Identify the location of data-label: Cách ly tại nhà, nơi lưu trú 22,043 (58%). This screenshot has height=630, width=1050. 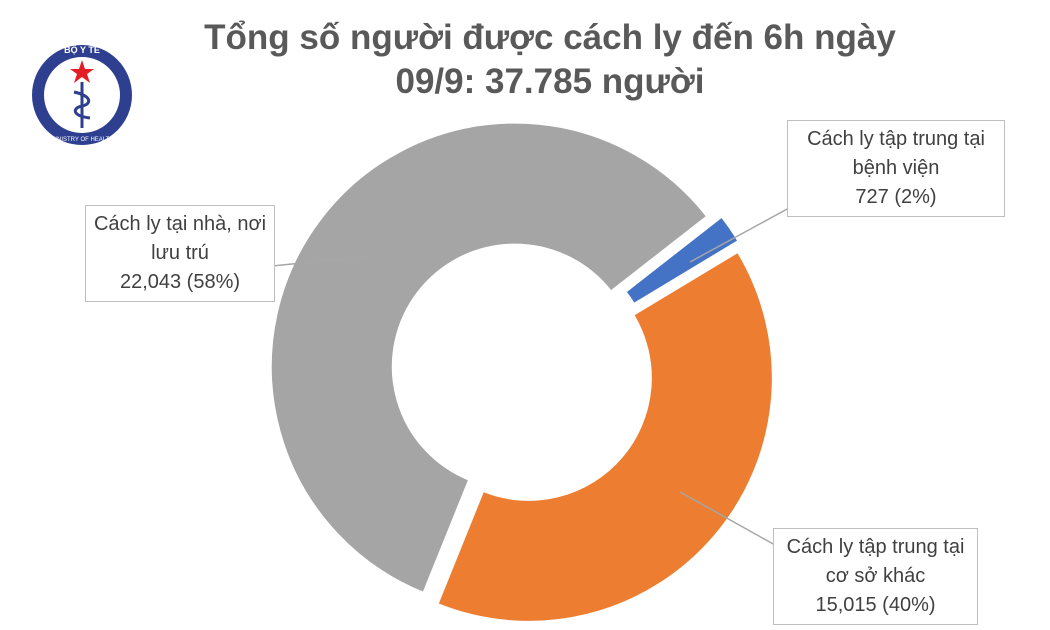
(180, 253).